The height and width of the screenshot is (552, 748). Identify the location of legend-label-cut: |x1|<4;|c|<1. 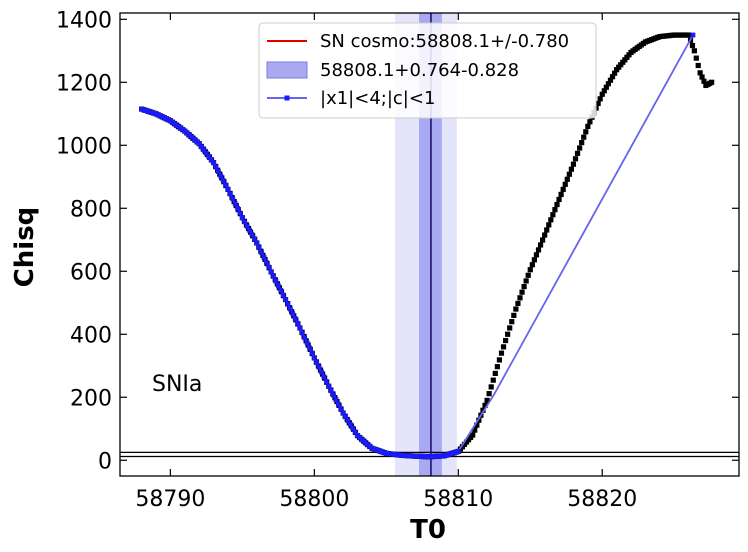
(377, 98).